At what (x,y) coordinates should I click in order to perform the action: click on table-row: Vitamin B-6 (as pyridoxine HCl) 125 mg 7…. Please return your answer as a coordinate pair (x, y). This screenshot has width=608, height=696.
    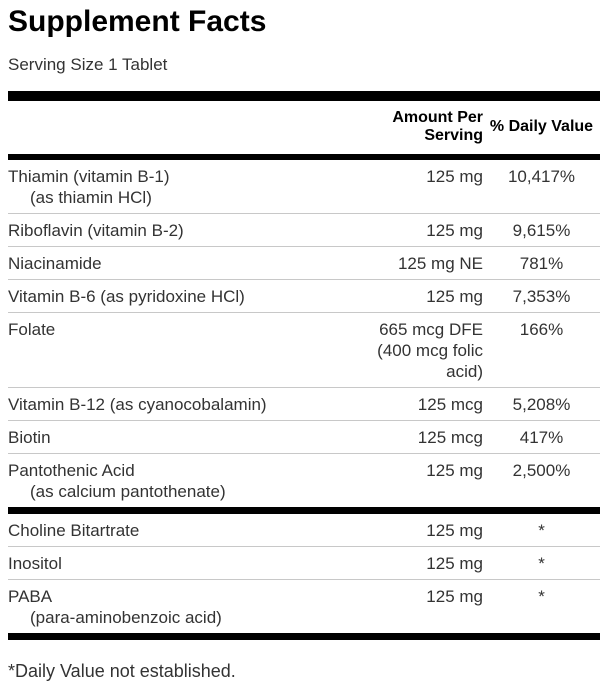
    Looking at the image, I should click on (304, 296).